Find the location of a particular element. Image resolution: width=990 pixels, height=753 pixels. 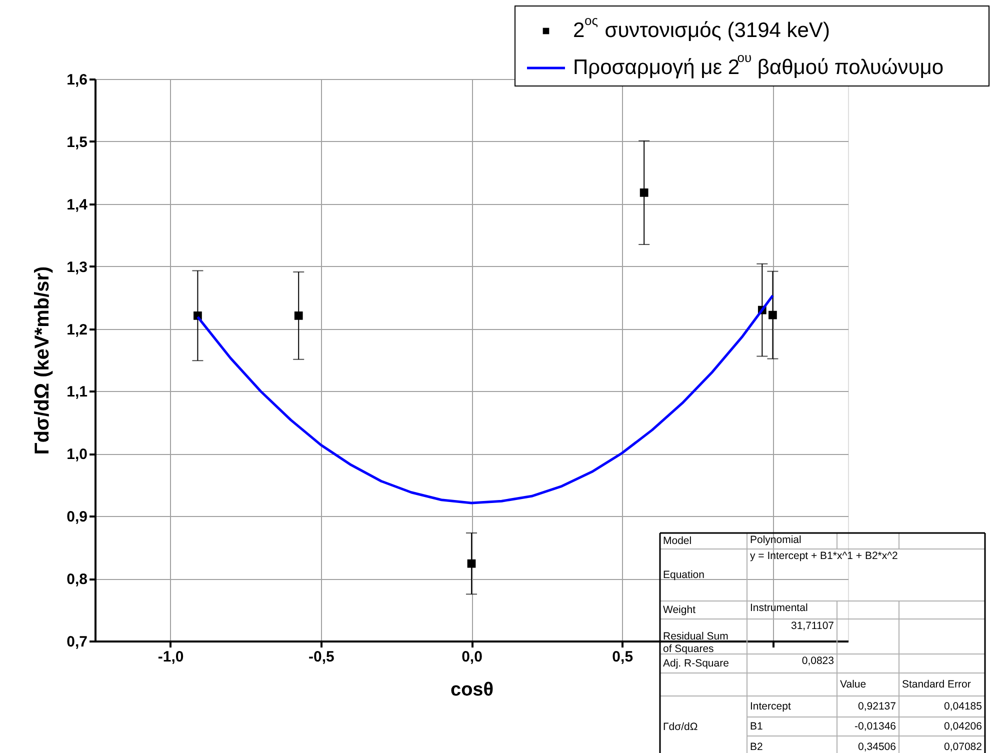

annotation: Polynomial is located at coordinates (776, 540).